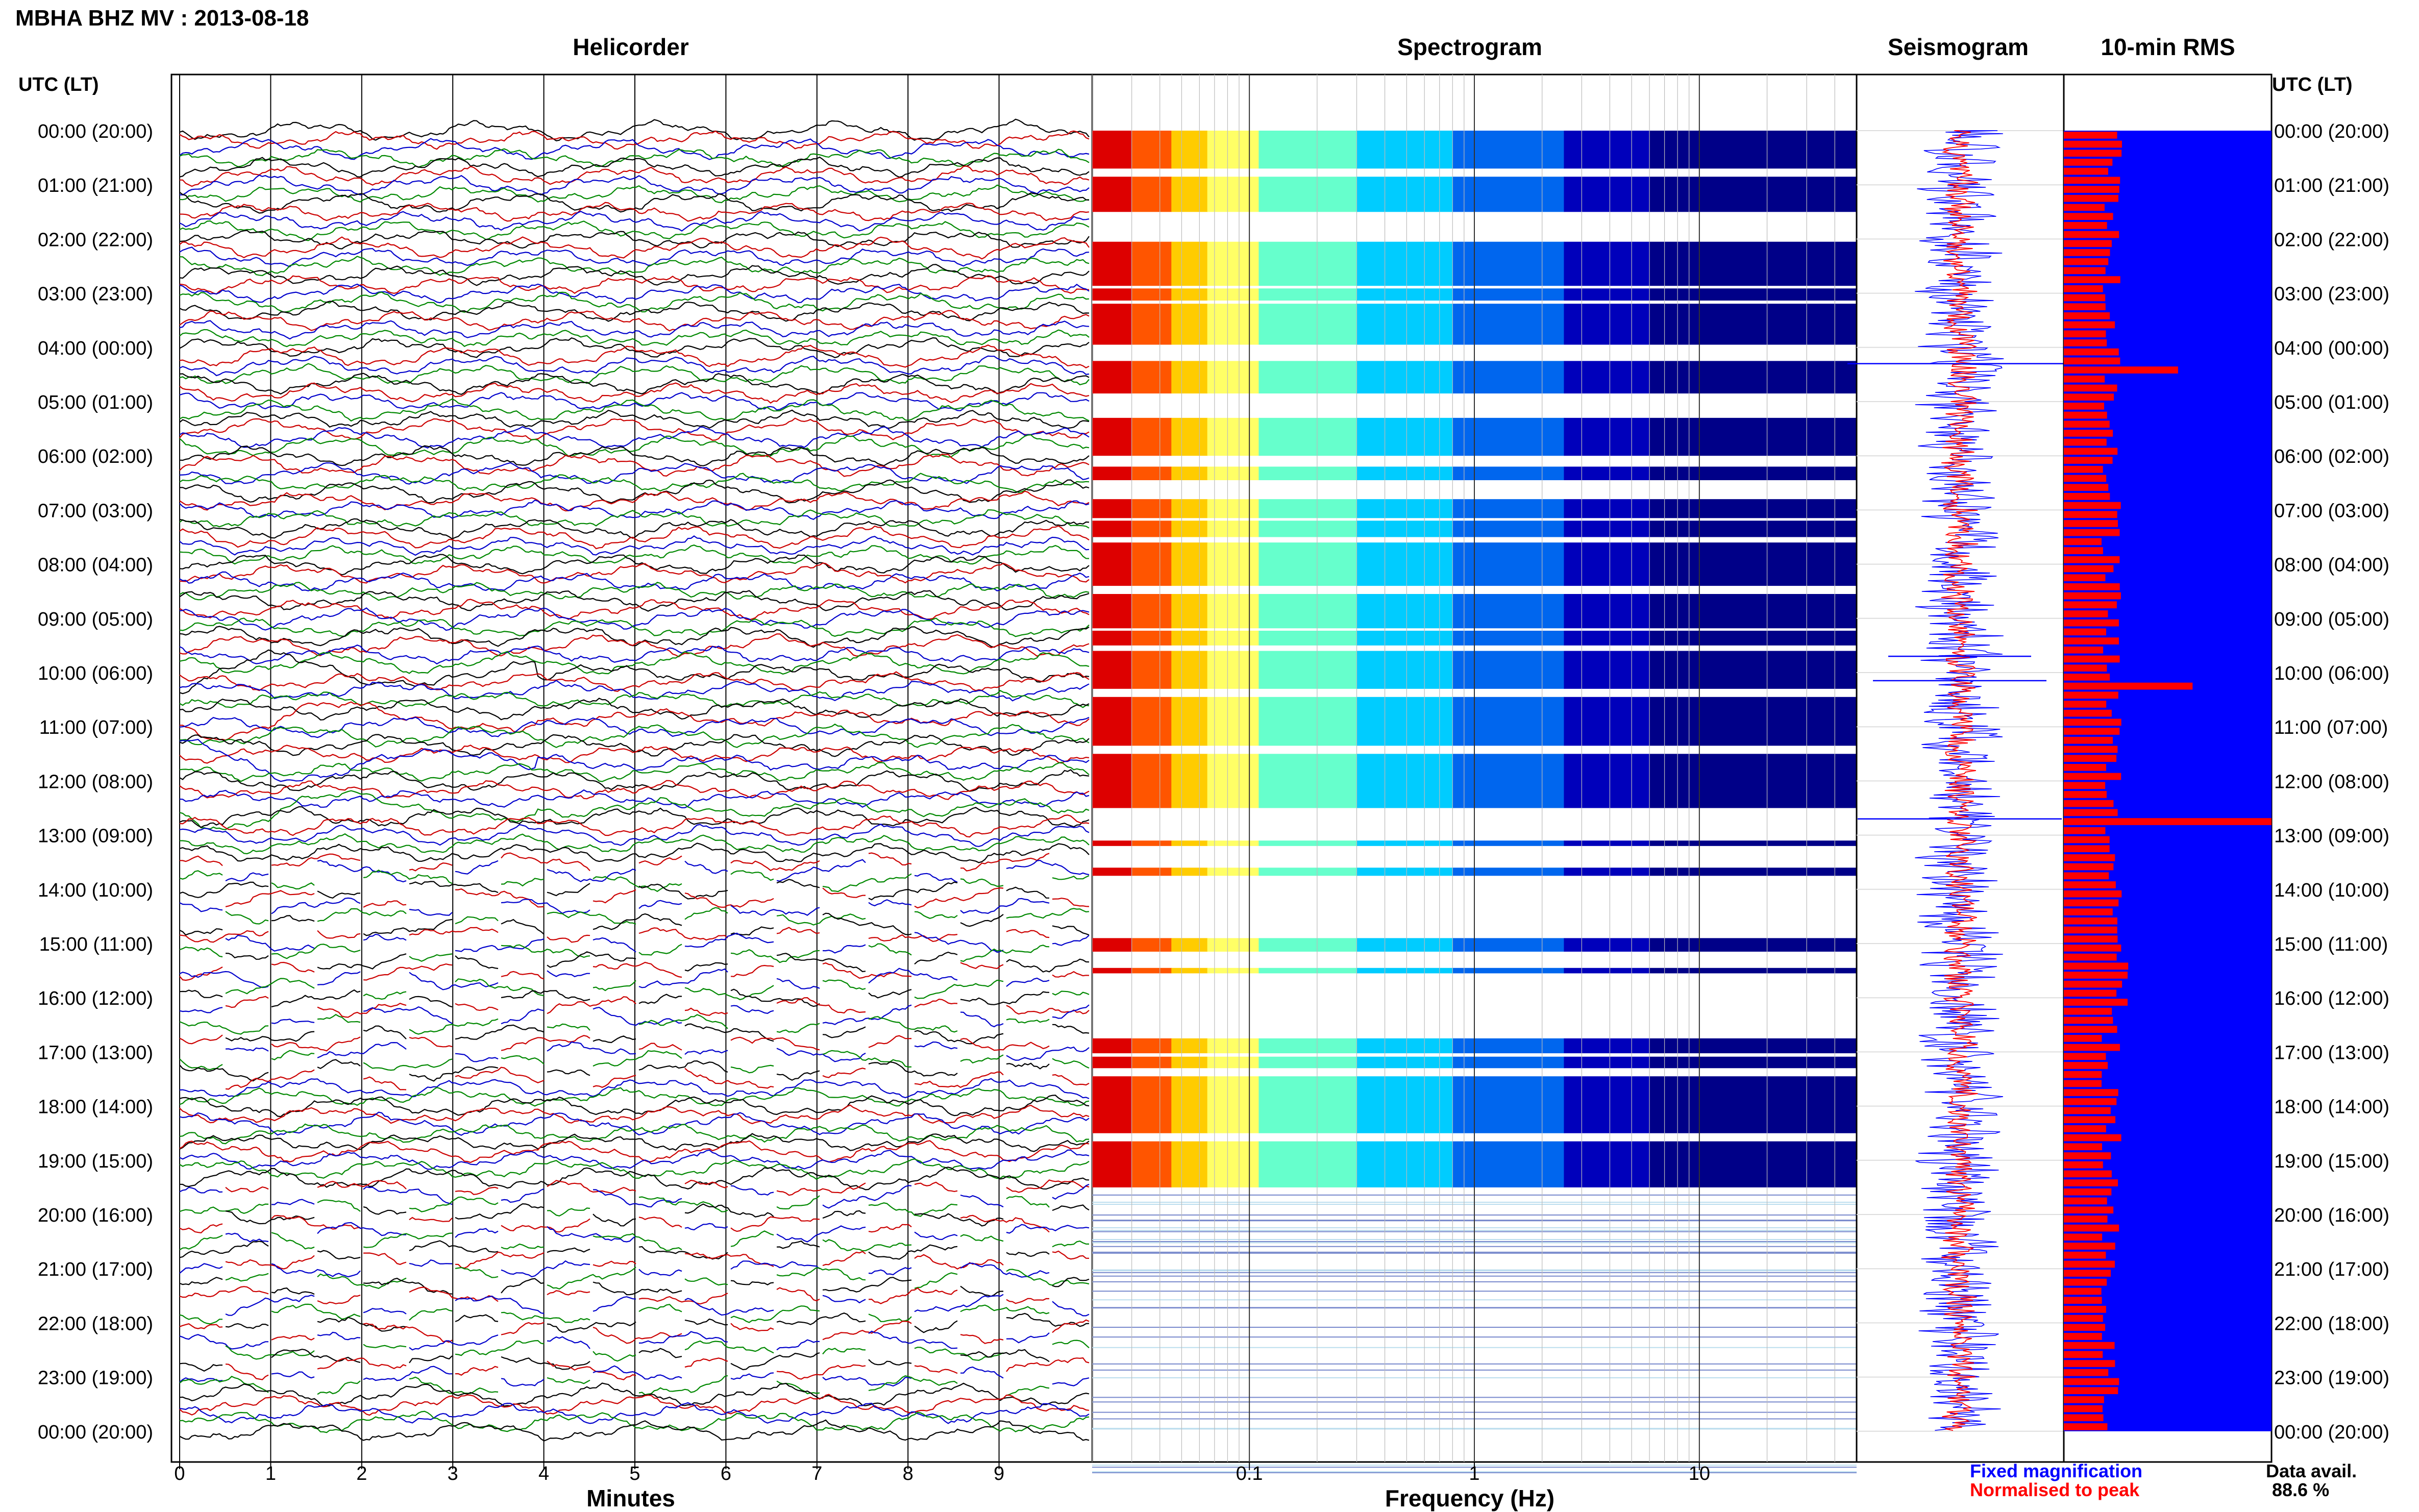 Image resolution: width=2419 pixels, height=1512 pixels. I want to click on time-label-left: 05:00 (01:00), so click(95, 402).